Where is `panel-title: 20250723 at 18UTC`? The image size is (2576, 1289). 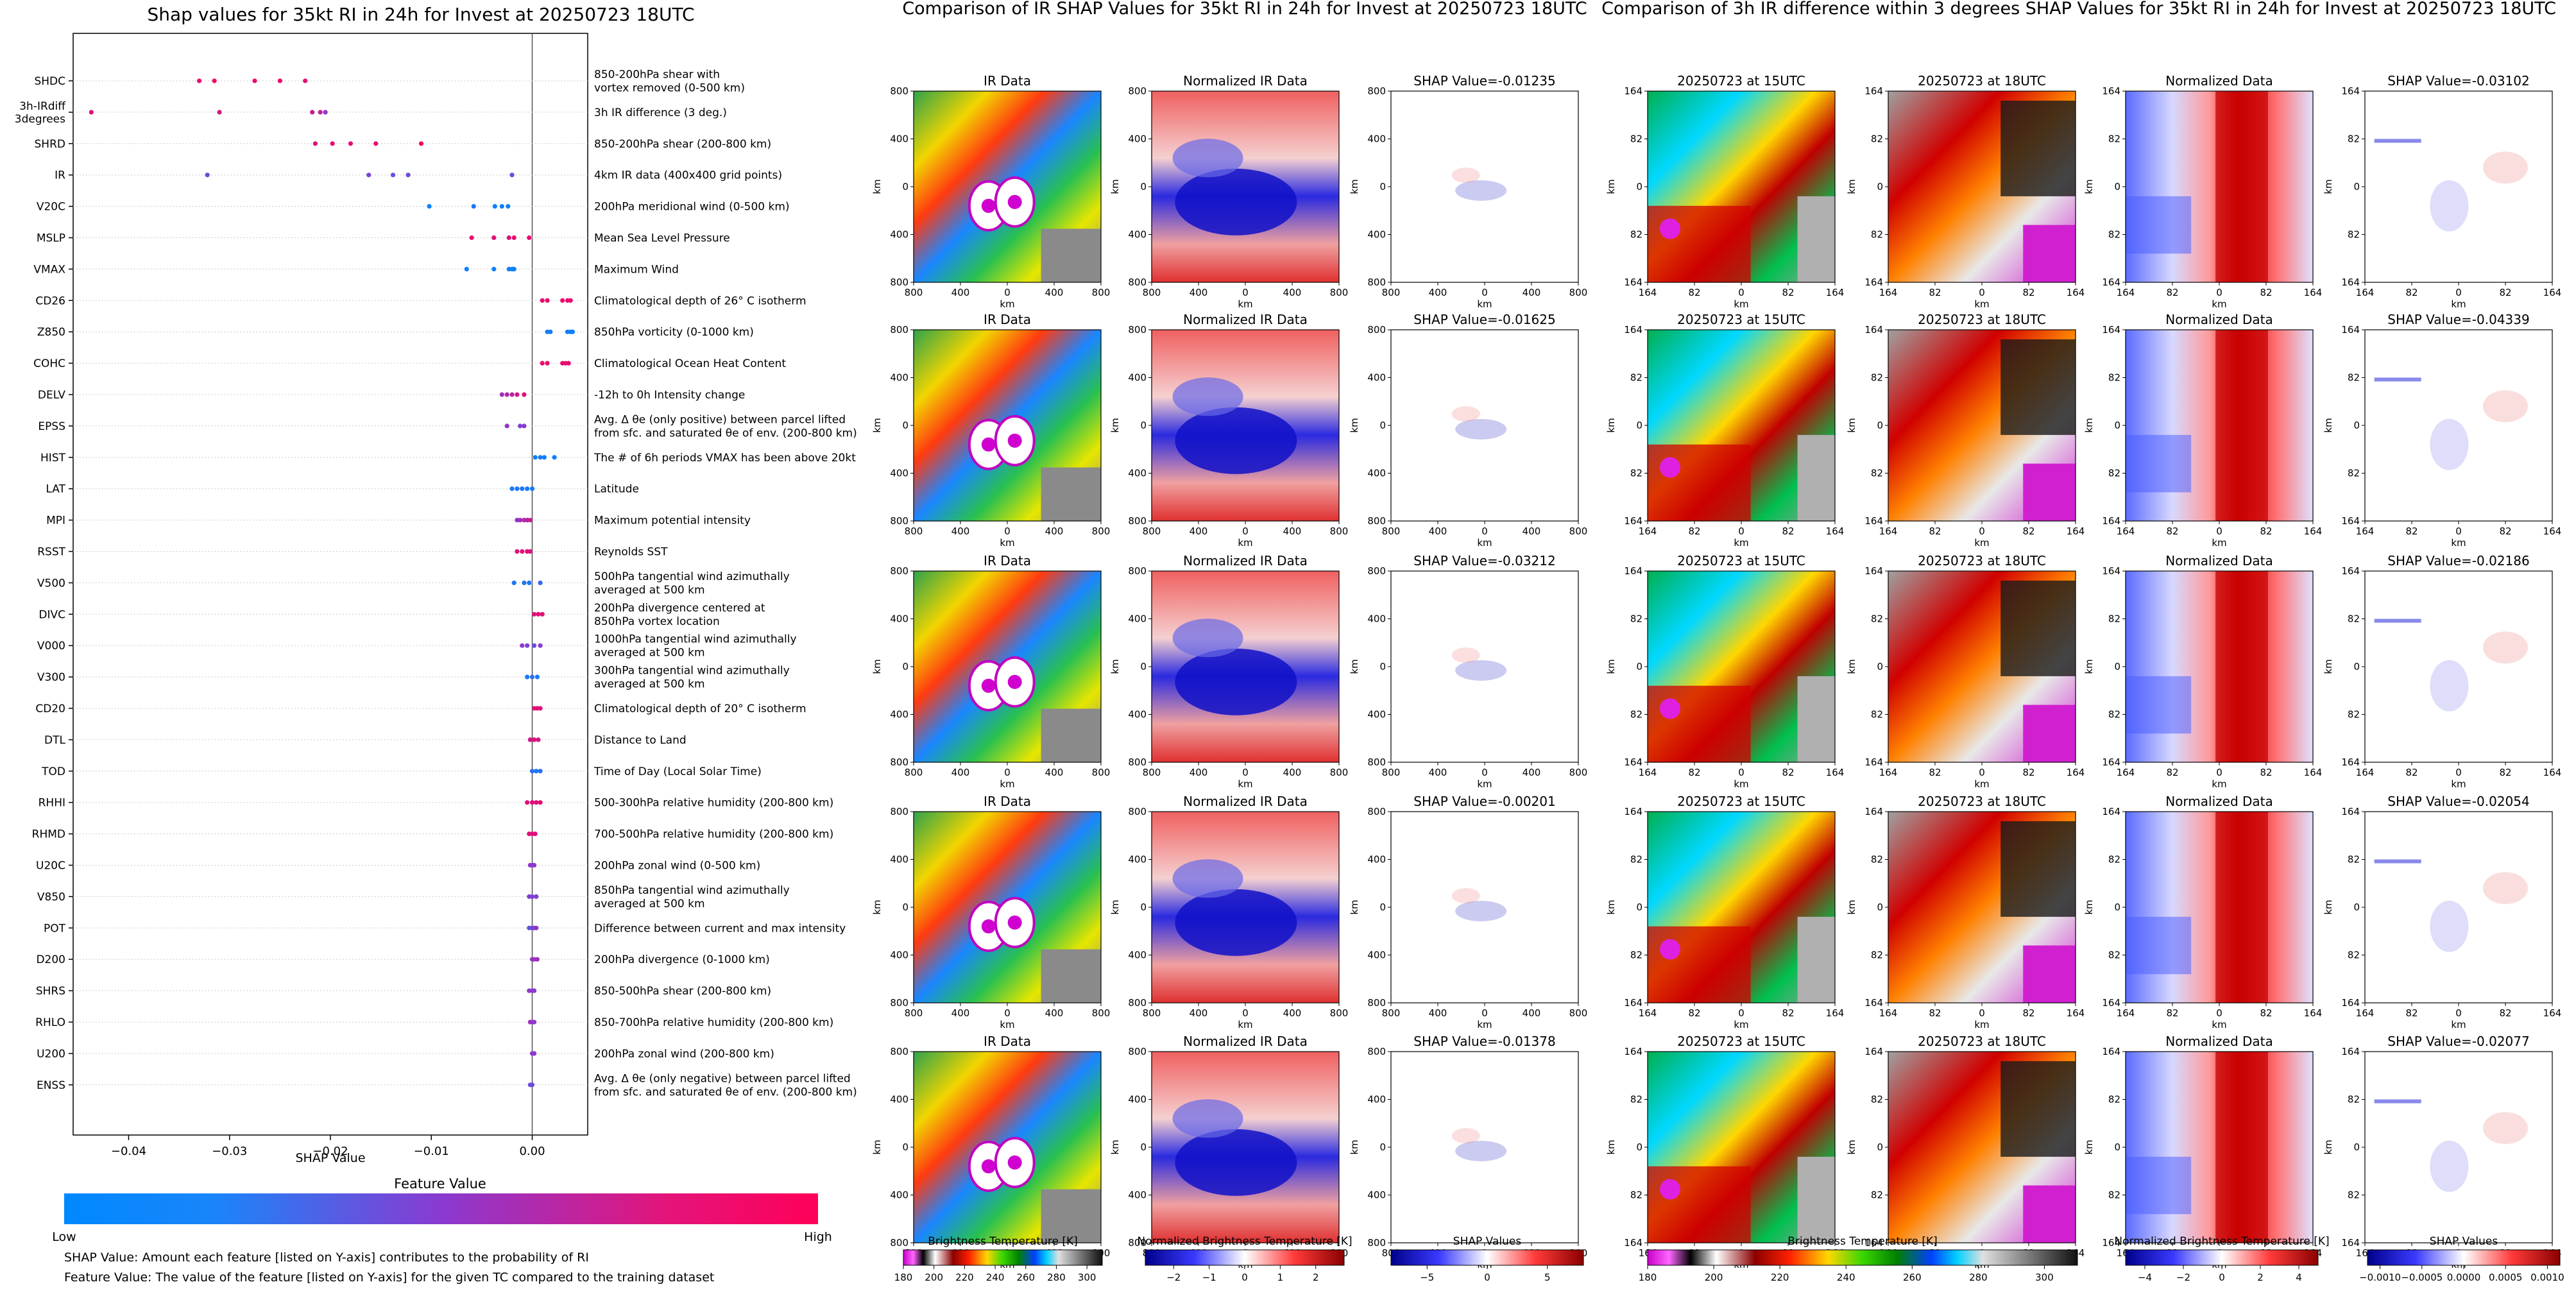
panel-title: 20250723 at 18UTC is located at coordinates (1982, 1041).